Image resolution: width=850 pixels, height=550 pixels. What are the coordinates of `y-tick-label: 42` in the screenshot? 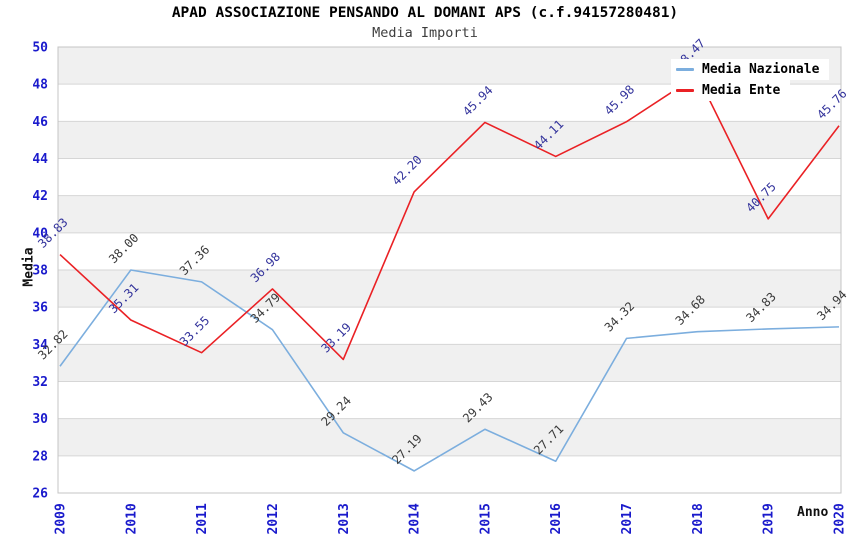 It's located at (40, 196).